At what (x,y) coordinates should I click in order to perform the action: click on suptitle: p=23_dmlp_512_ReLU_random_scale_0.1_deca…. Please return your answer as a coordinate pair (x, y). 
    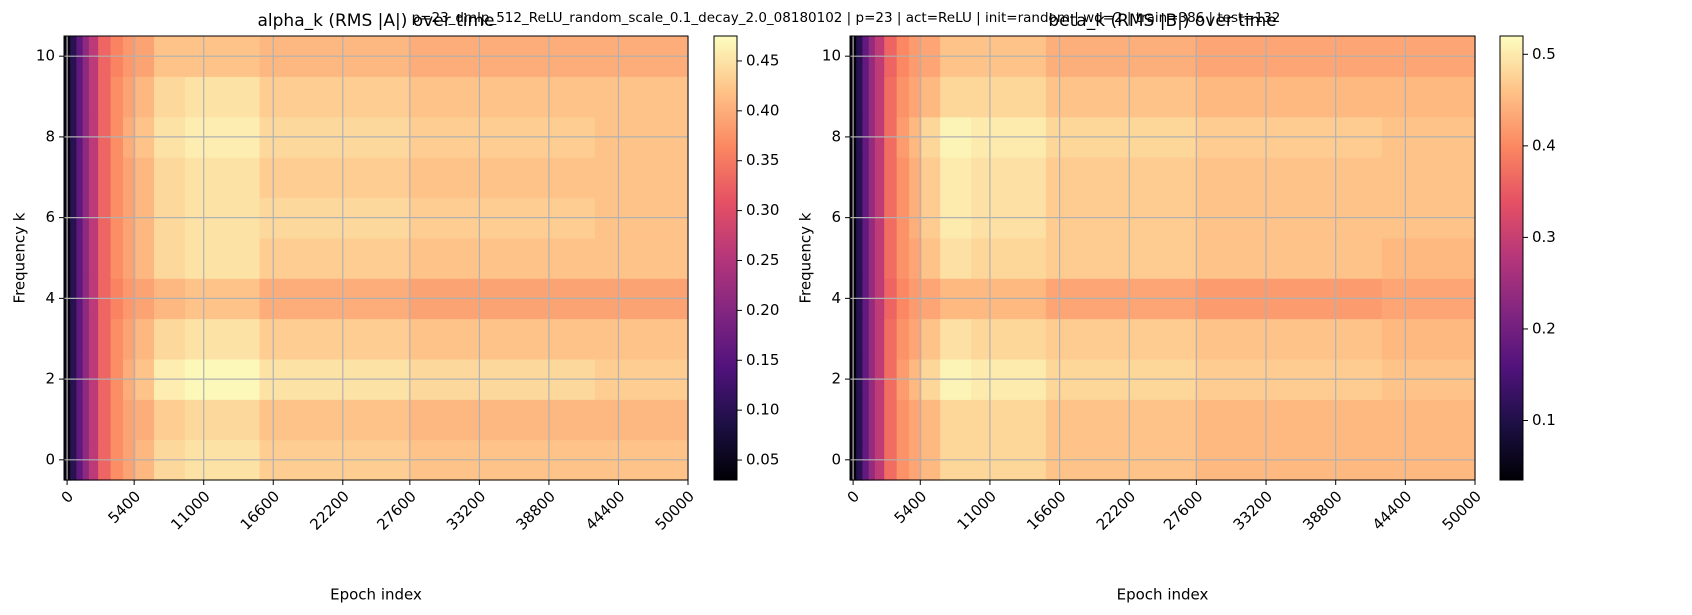
    Looking at the image, I should click on (846, 18).